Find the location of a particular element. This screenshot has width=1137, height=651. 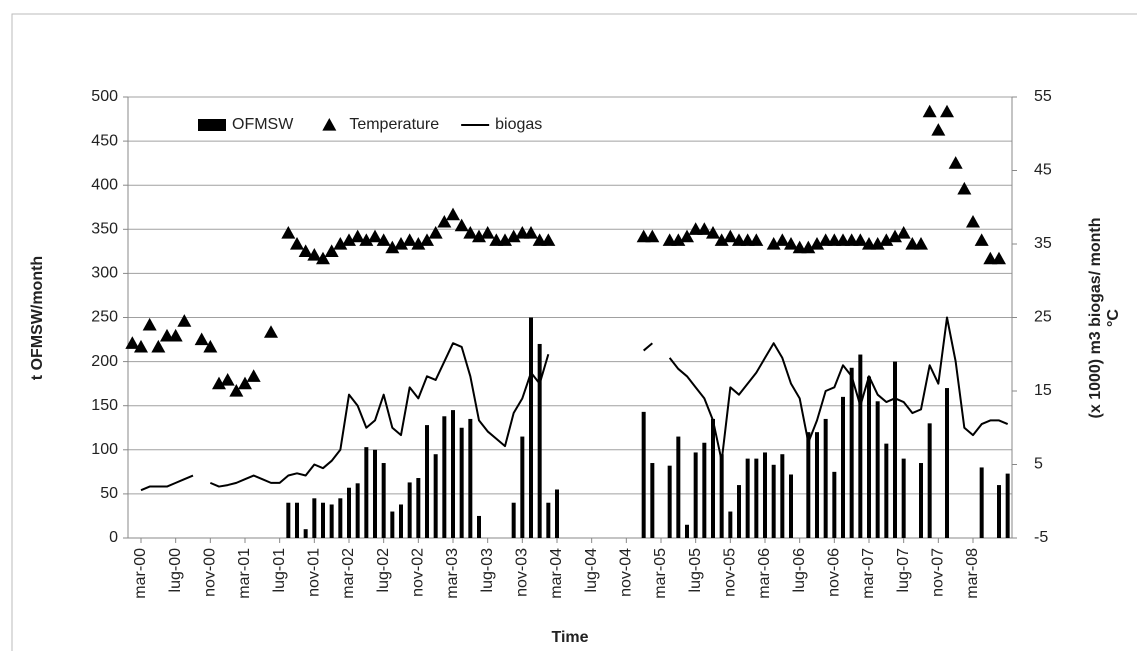

y2-tick-label: 45 is located at coordinates (1043, 170).